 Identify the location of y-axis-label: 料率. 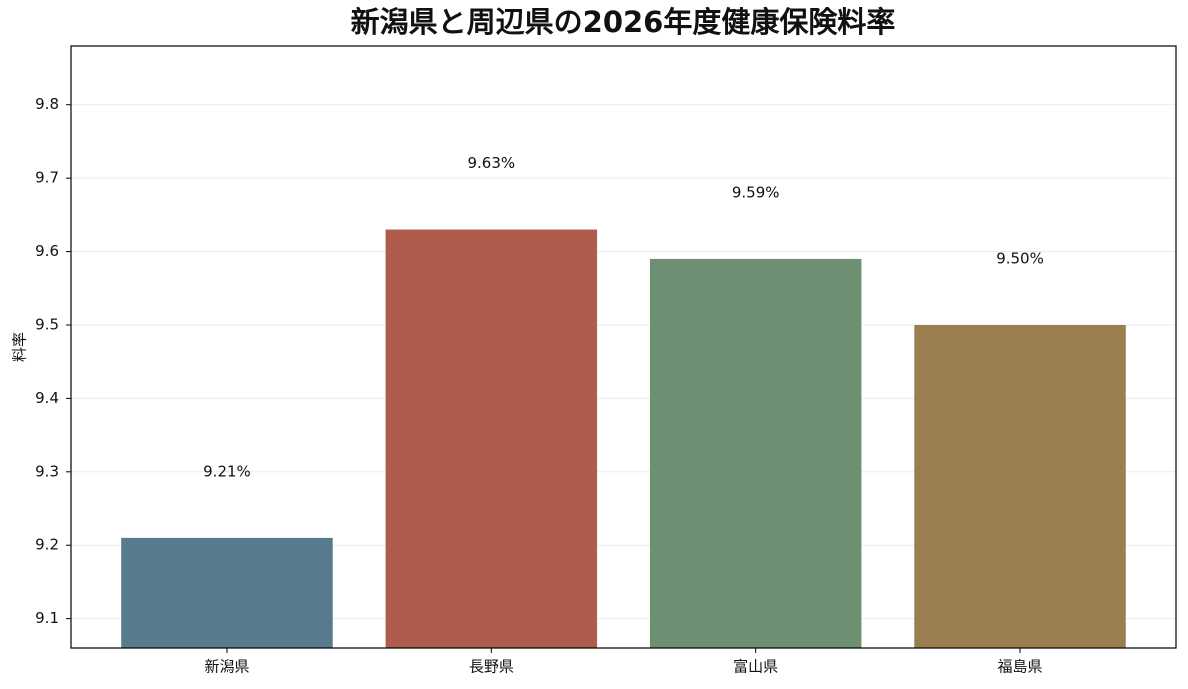
(20, 347).